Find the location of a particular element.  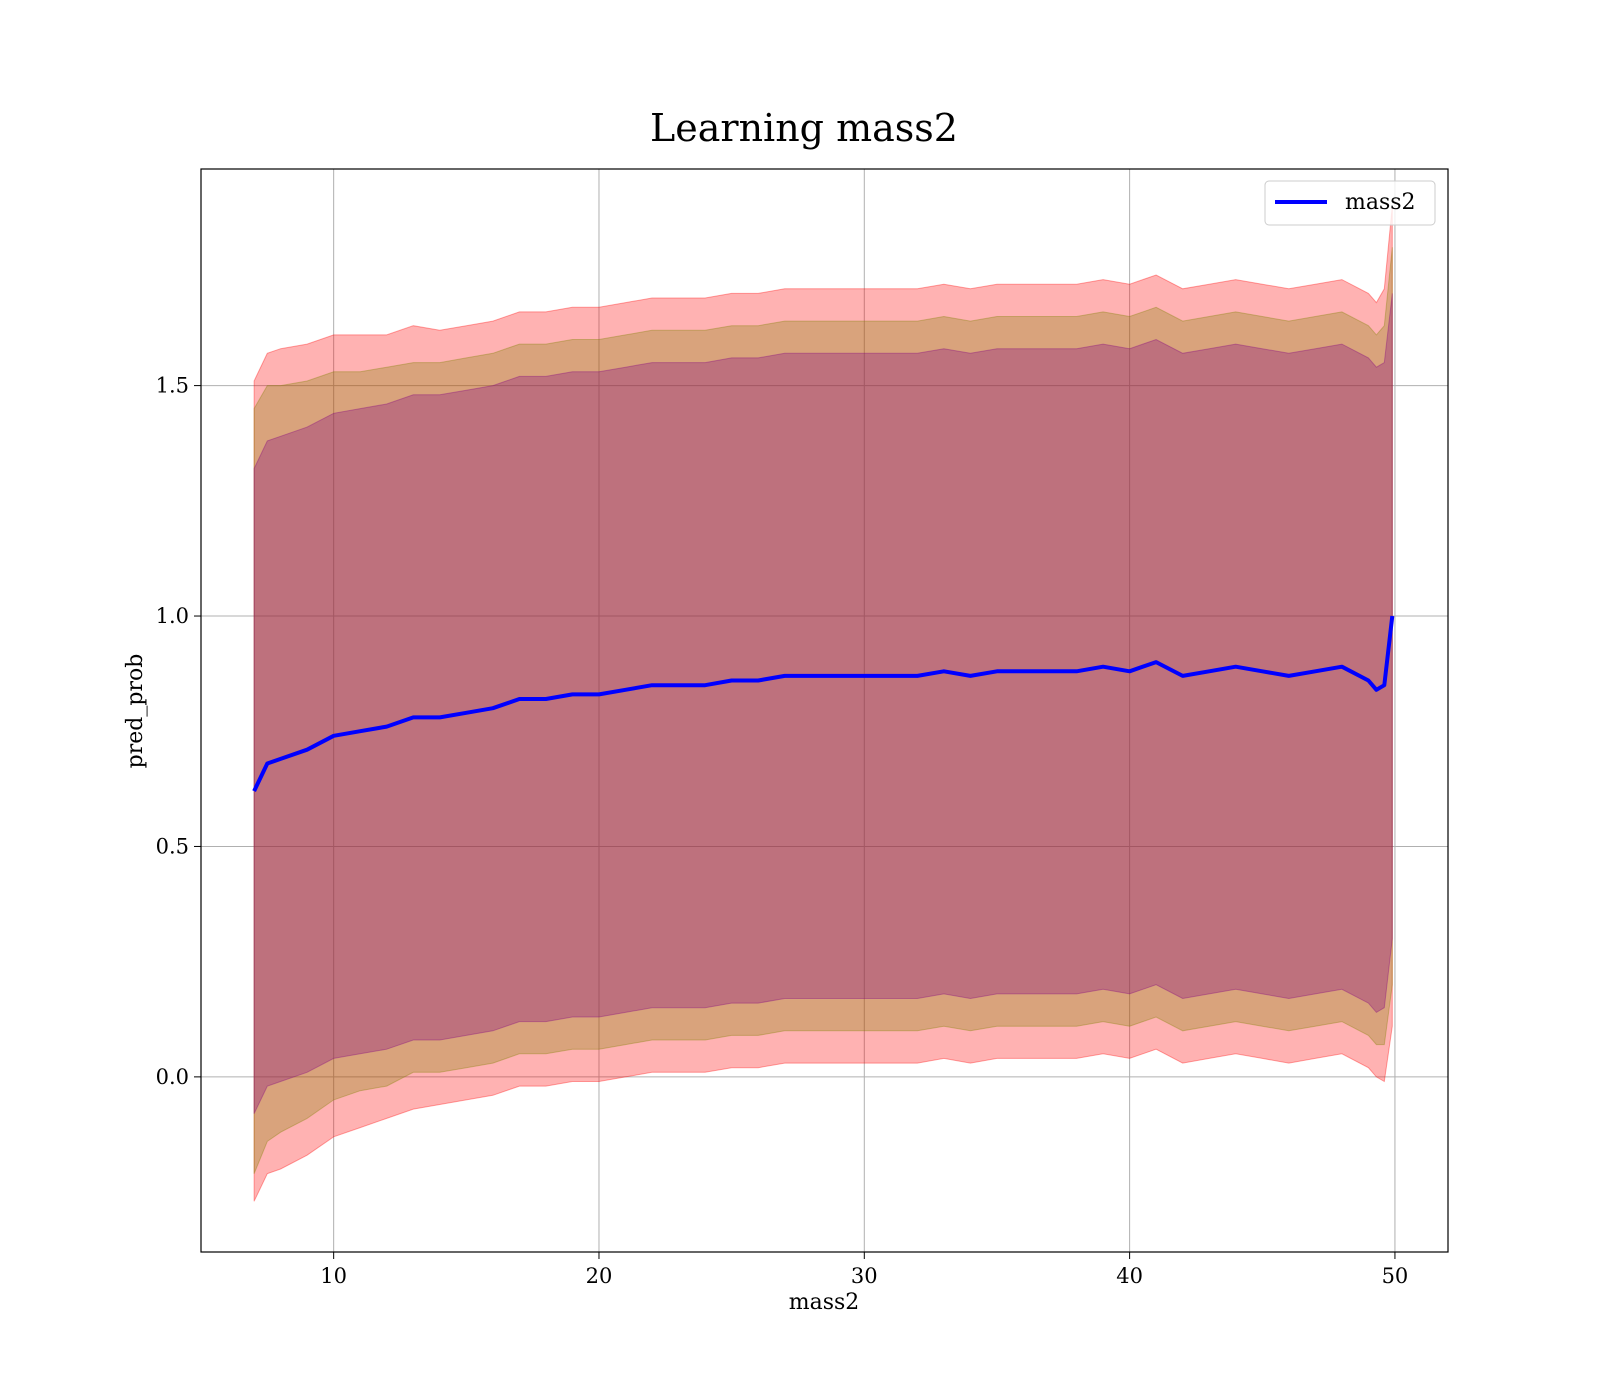

y-tick-label: 0.0 is located at coordinates (172, 1077).